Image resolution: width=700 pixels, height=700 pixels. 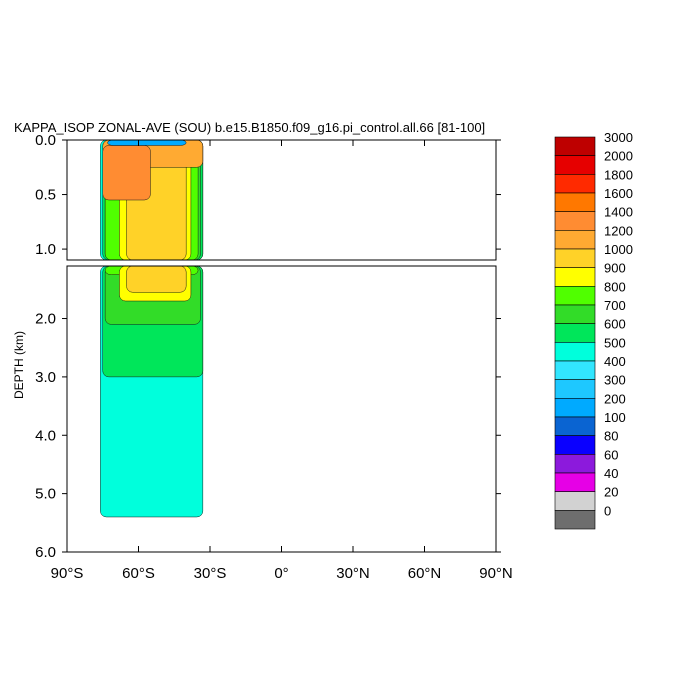 I want to click on colorbar-label: 1600, so click(x=618, y=193).